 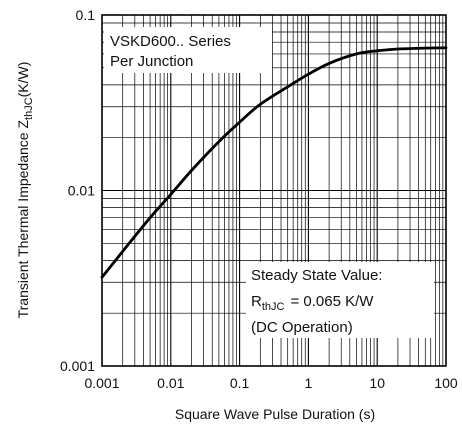 What do you see at coordinates (23, 80) in the screenshot?
I see `y-axis-title-unit: (K/W)` at bounding box center [23, 80].